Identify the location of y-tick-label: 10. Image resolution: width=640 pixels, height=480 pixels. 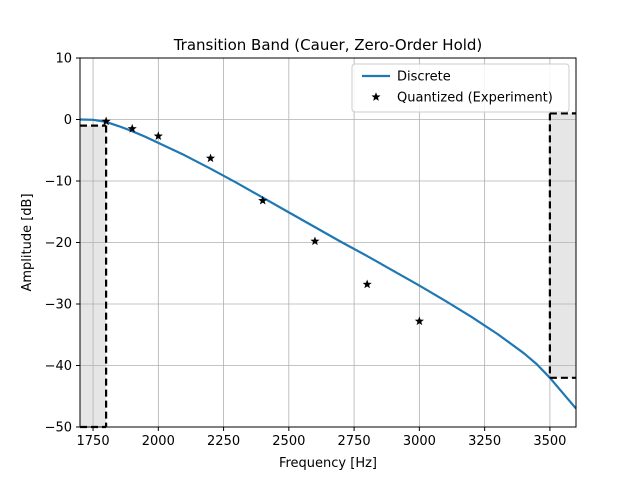
(63, 59).